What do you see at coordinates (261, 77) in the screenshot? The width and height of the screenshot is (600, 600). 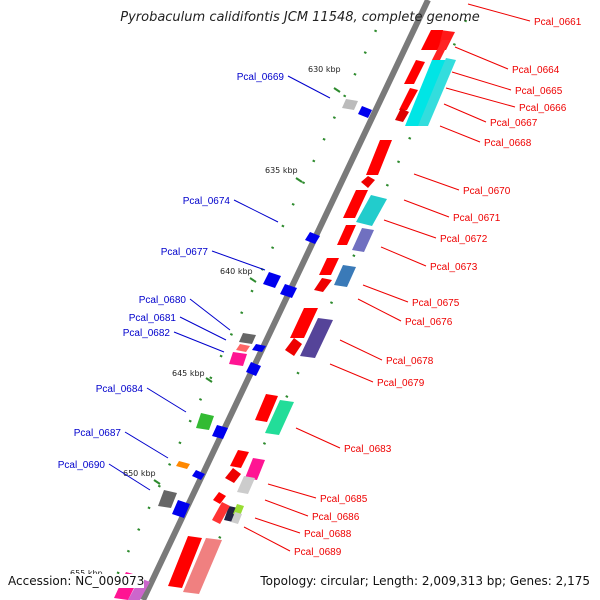 I see `gene-label: Pcal_0669` at bounding box center [261, 77].